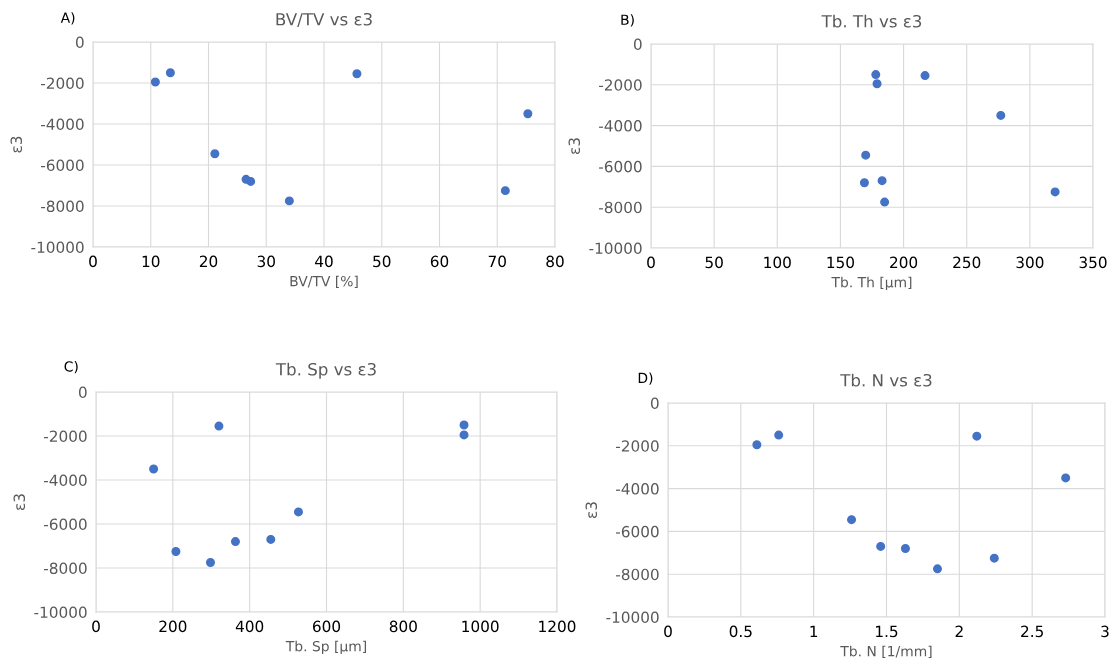 The height and width of the screenshot is (664, 1110). Describe the element at coordinates (740, 631) in the screenshot. I see `x-tick-label: 0.5` at that location.